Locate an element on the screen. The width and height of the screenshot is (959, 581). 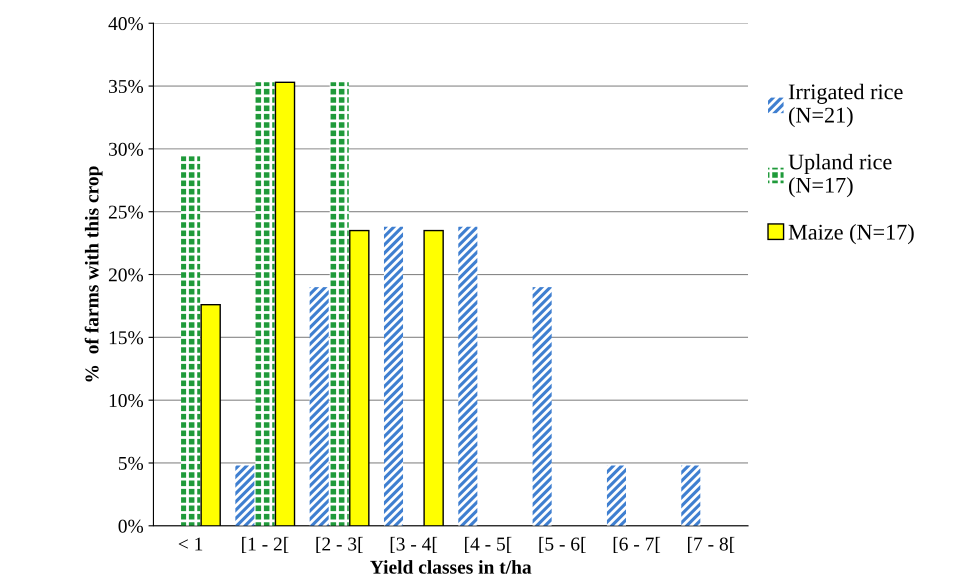
y-axis-title: % of farms with this crop is located at coordinates (93, 274).